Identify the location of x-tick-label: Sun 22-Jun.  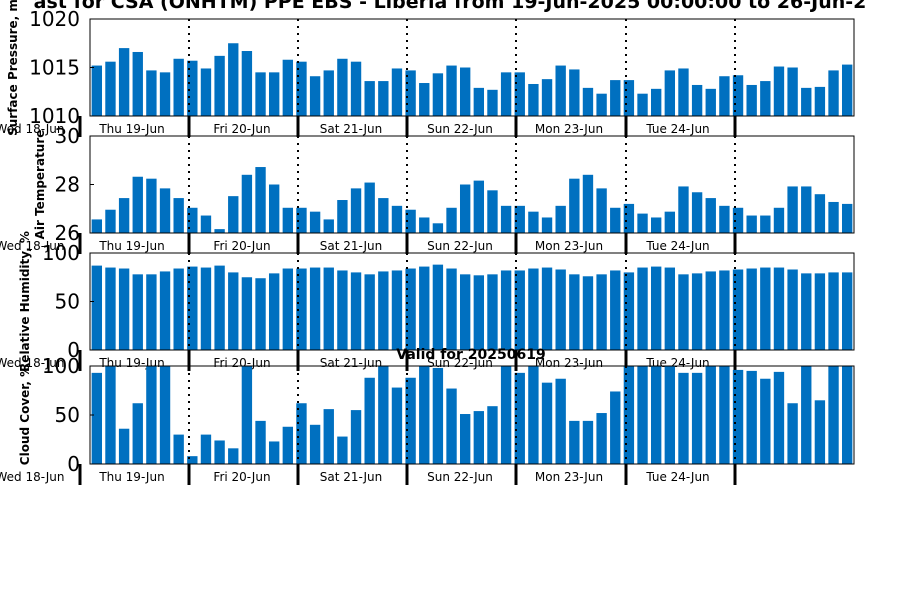
(460, 246).